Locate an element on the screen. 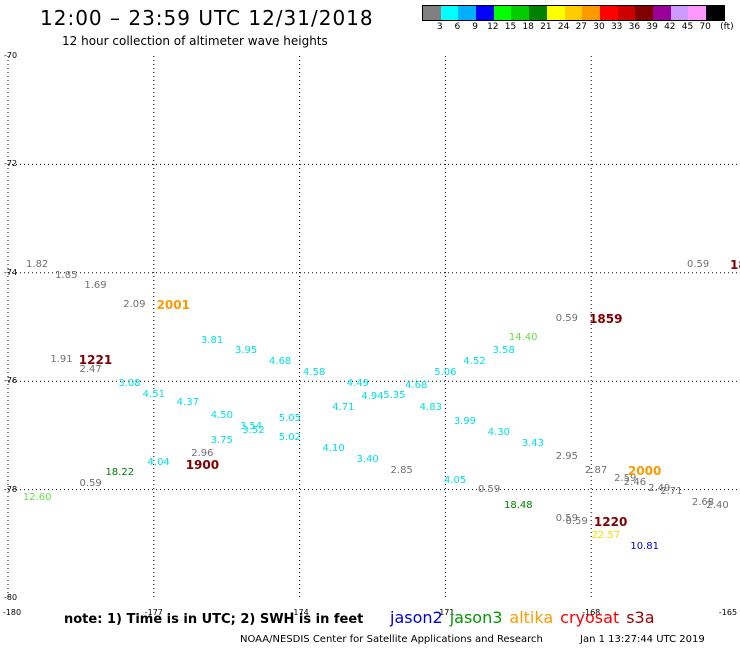 The height and width of the screenshot is (650, 740). latitude-label: -74 is located at coordinates (11, 272).